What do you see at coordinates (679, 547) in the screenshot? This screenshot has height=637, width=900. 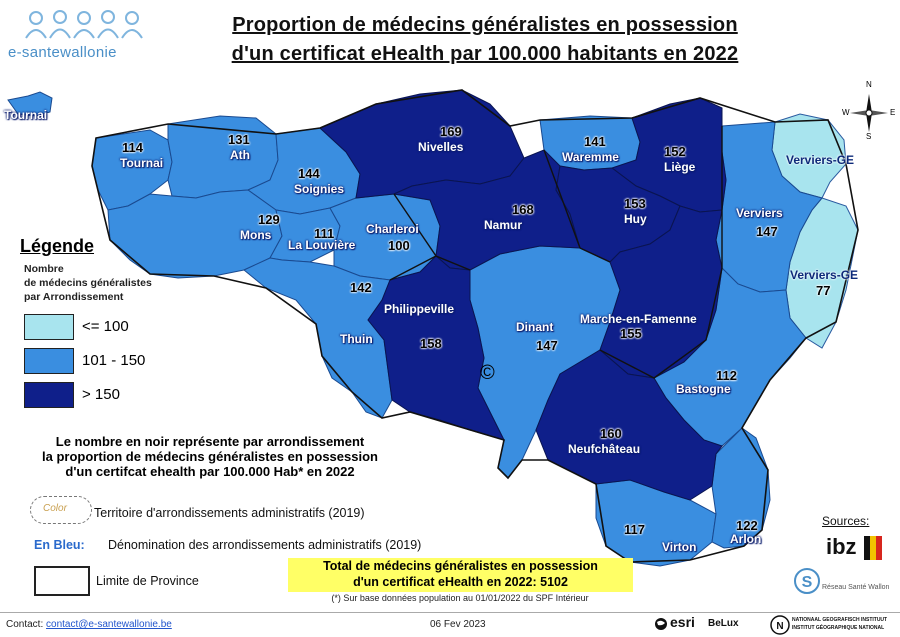 I see `label-virton: Virton` at bounding box center [679, 547].